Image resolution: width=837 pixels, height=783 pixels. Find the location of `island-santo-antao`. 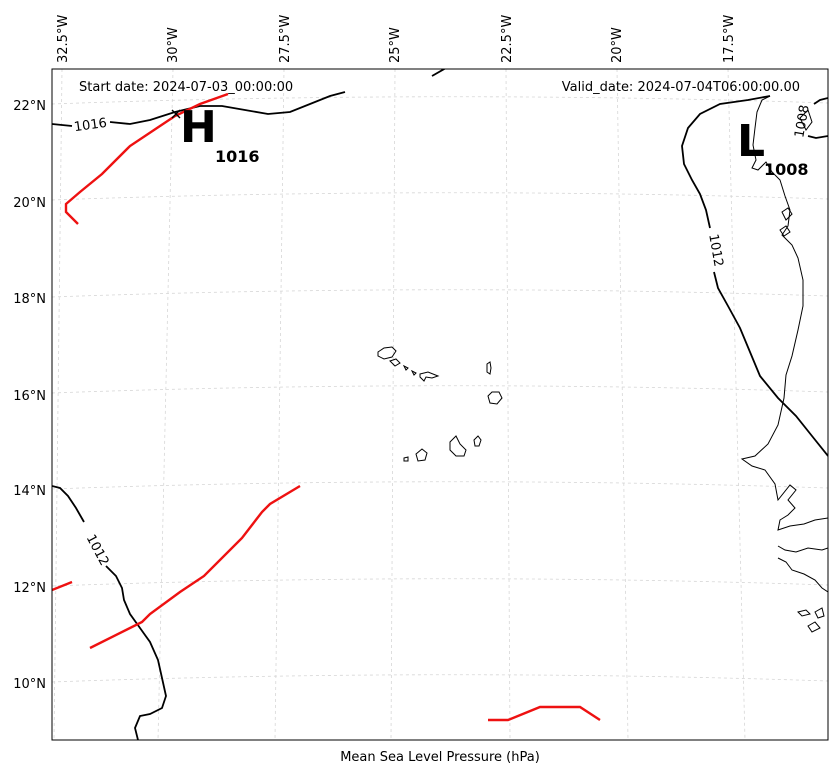

island-santo-antao is located at coordinates (387, 353).